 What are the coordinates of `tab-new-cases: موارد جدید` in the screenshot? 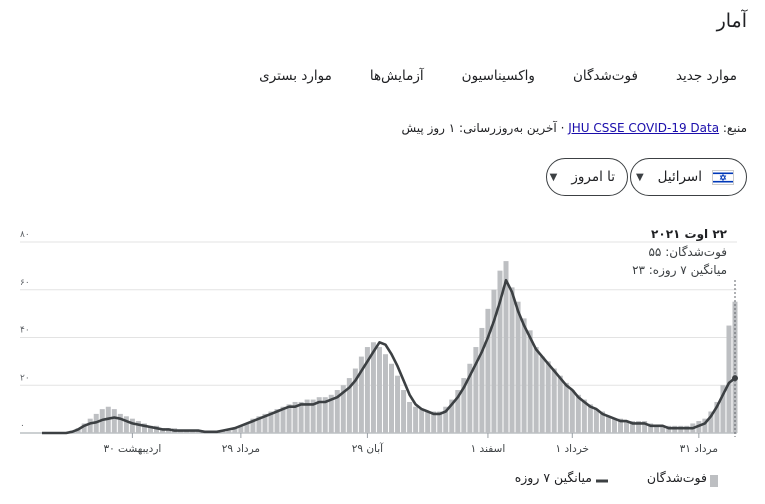 It's located at (706, 76).